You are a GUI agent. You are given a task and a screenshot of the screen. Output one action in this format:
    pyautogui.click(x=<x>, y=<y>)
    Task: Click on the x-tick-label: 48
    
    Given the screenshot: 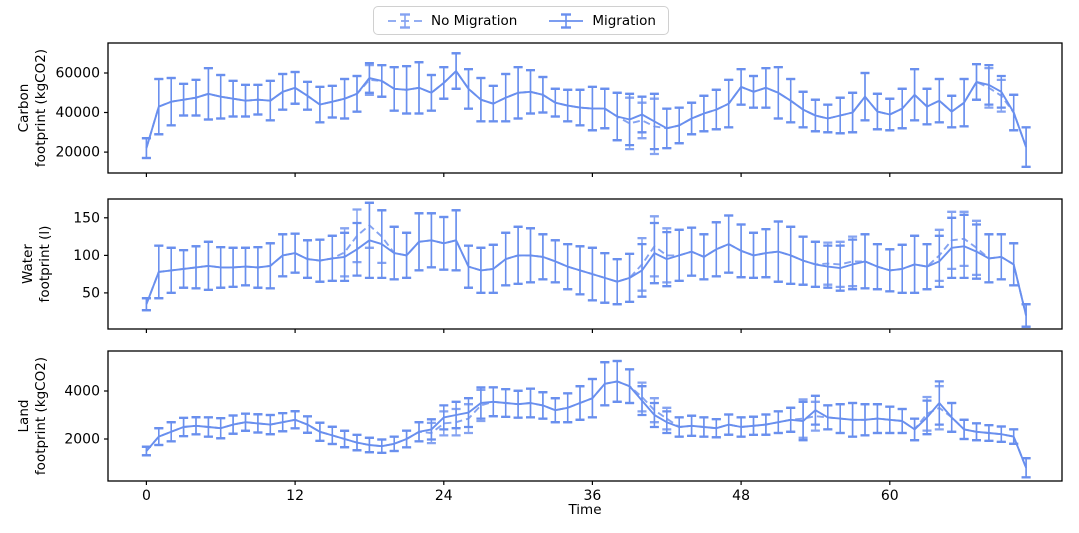 What is the action you would take?
    pyautogui.click(x=741, y=496)
    